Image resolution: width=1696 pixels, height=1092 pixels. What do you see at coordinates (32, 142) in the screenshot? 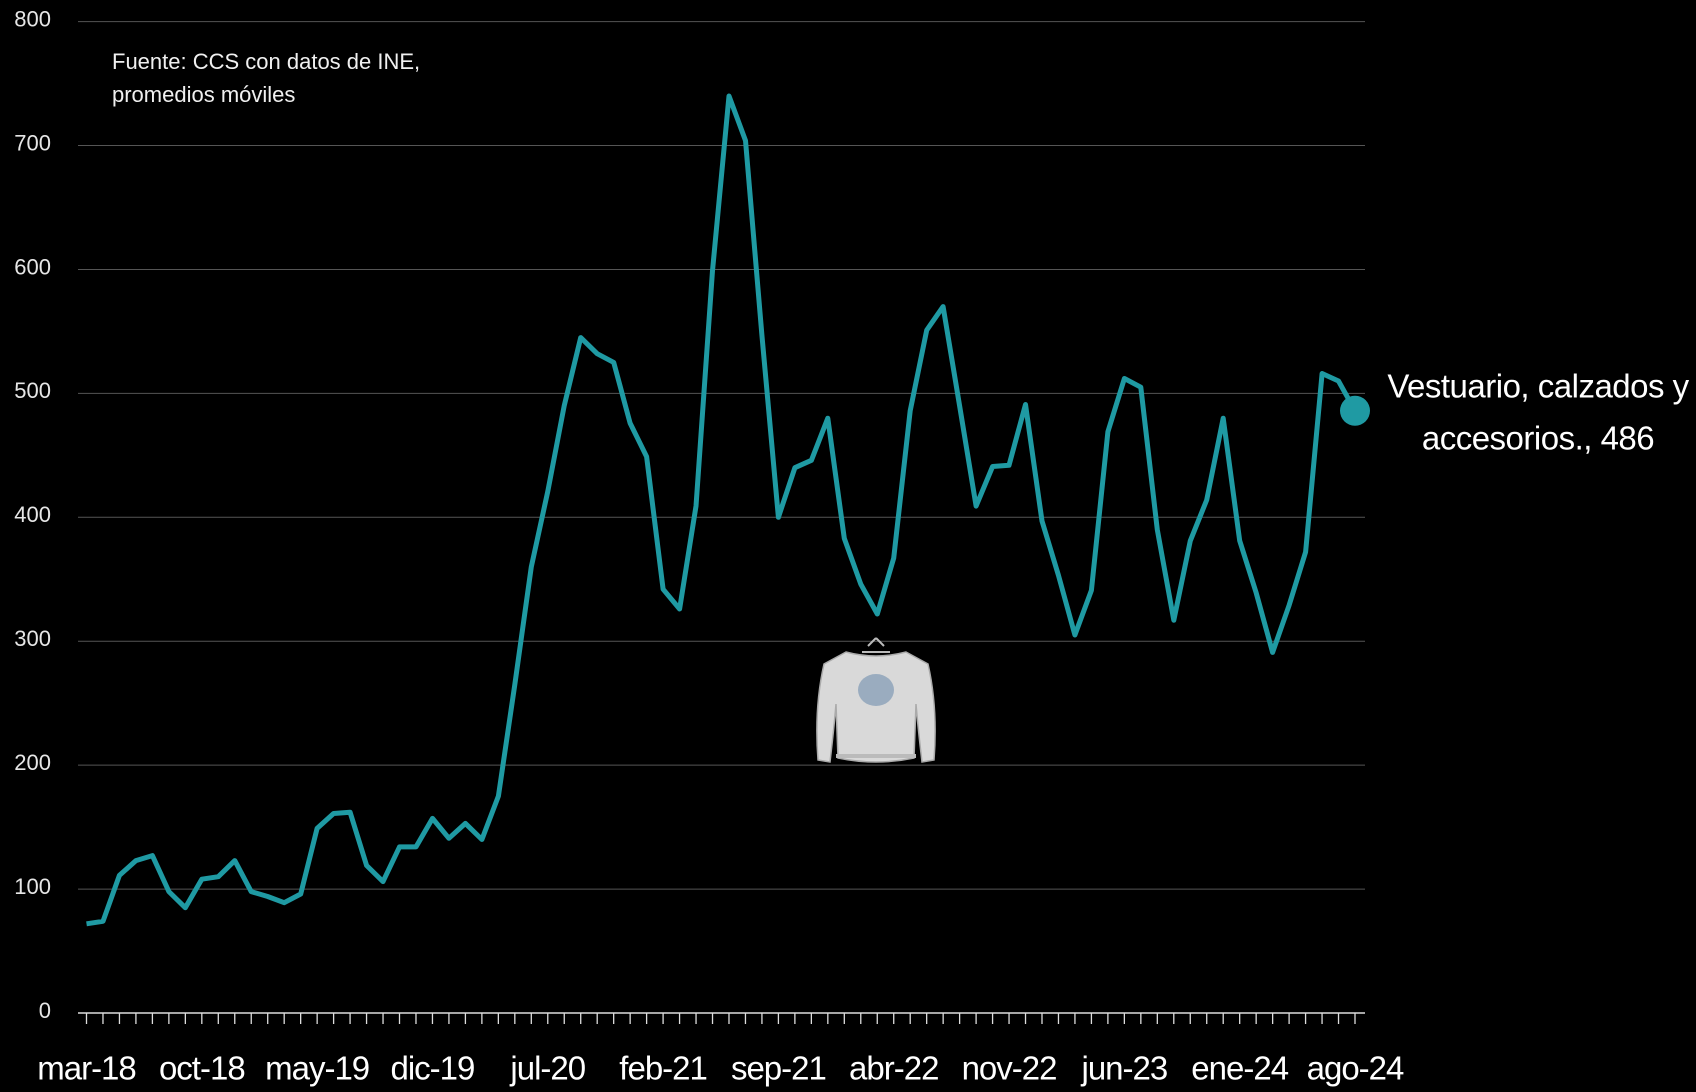
I see `y-tick-label: 700` at bounding box center [32, 142].